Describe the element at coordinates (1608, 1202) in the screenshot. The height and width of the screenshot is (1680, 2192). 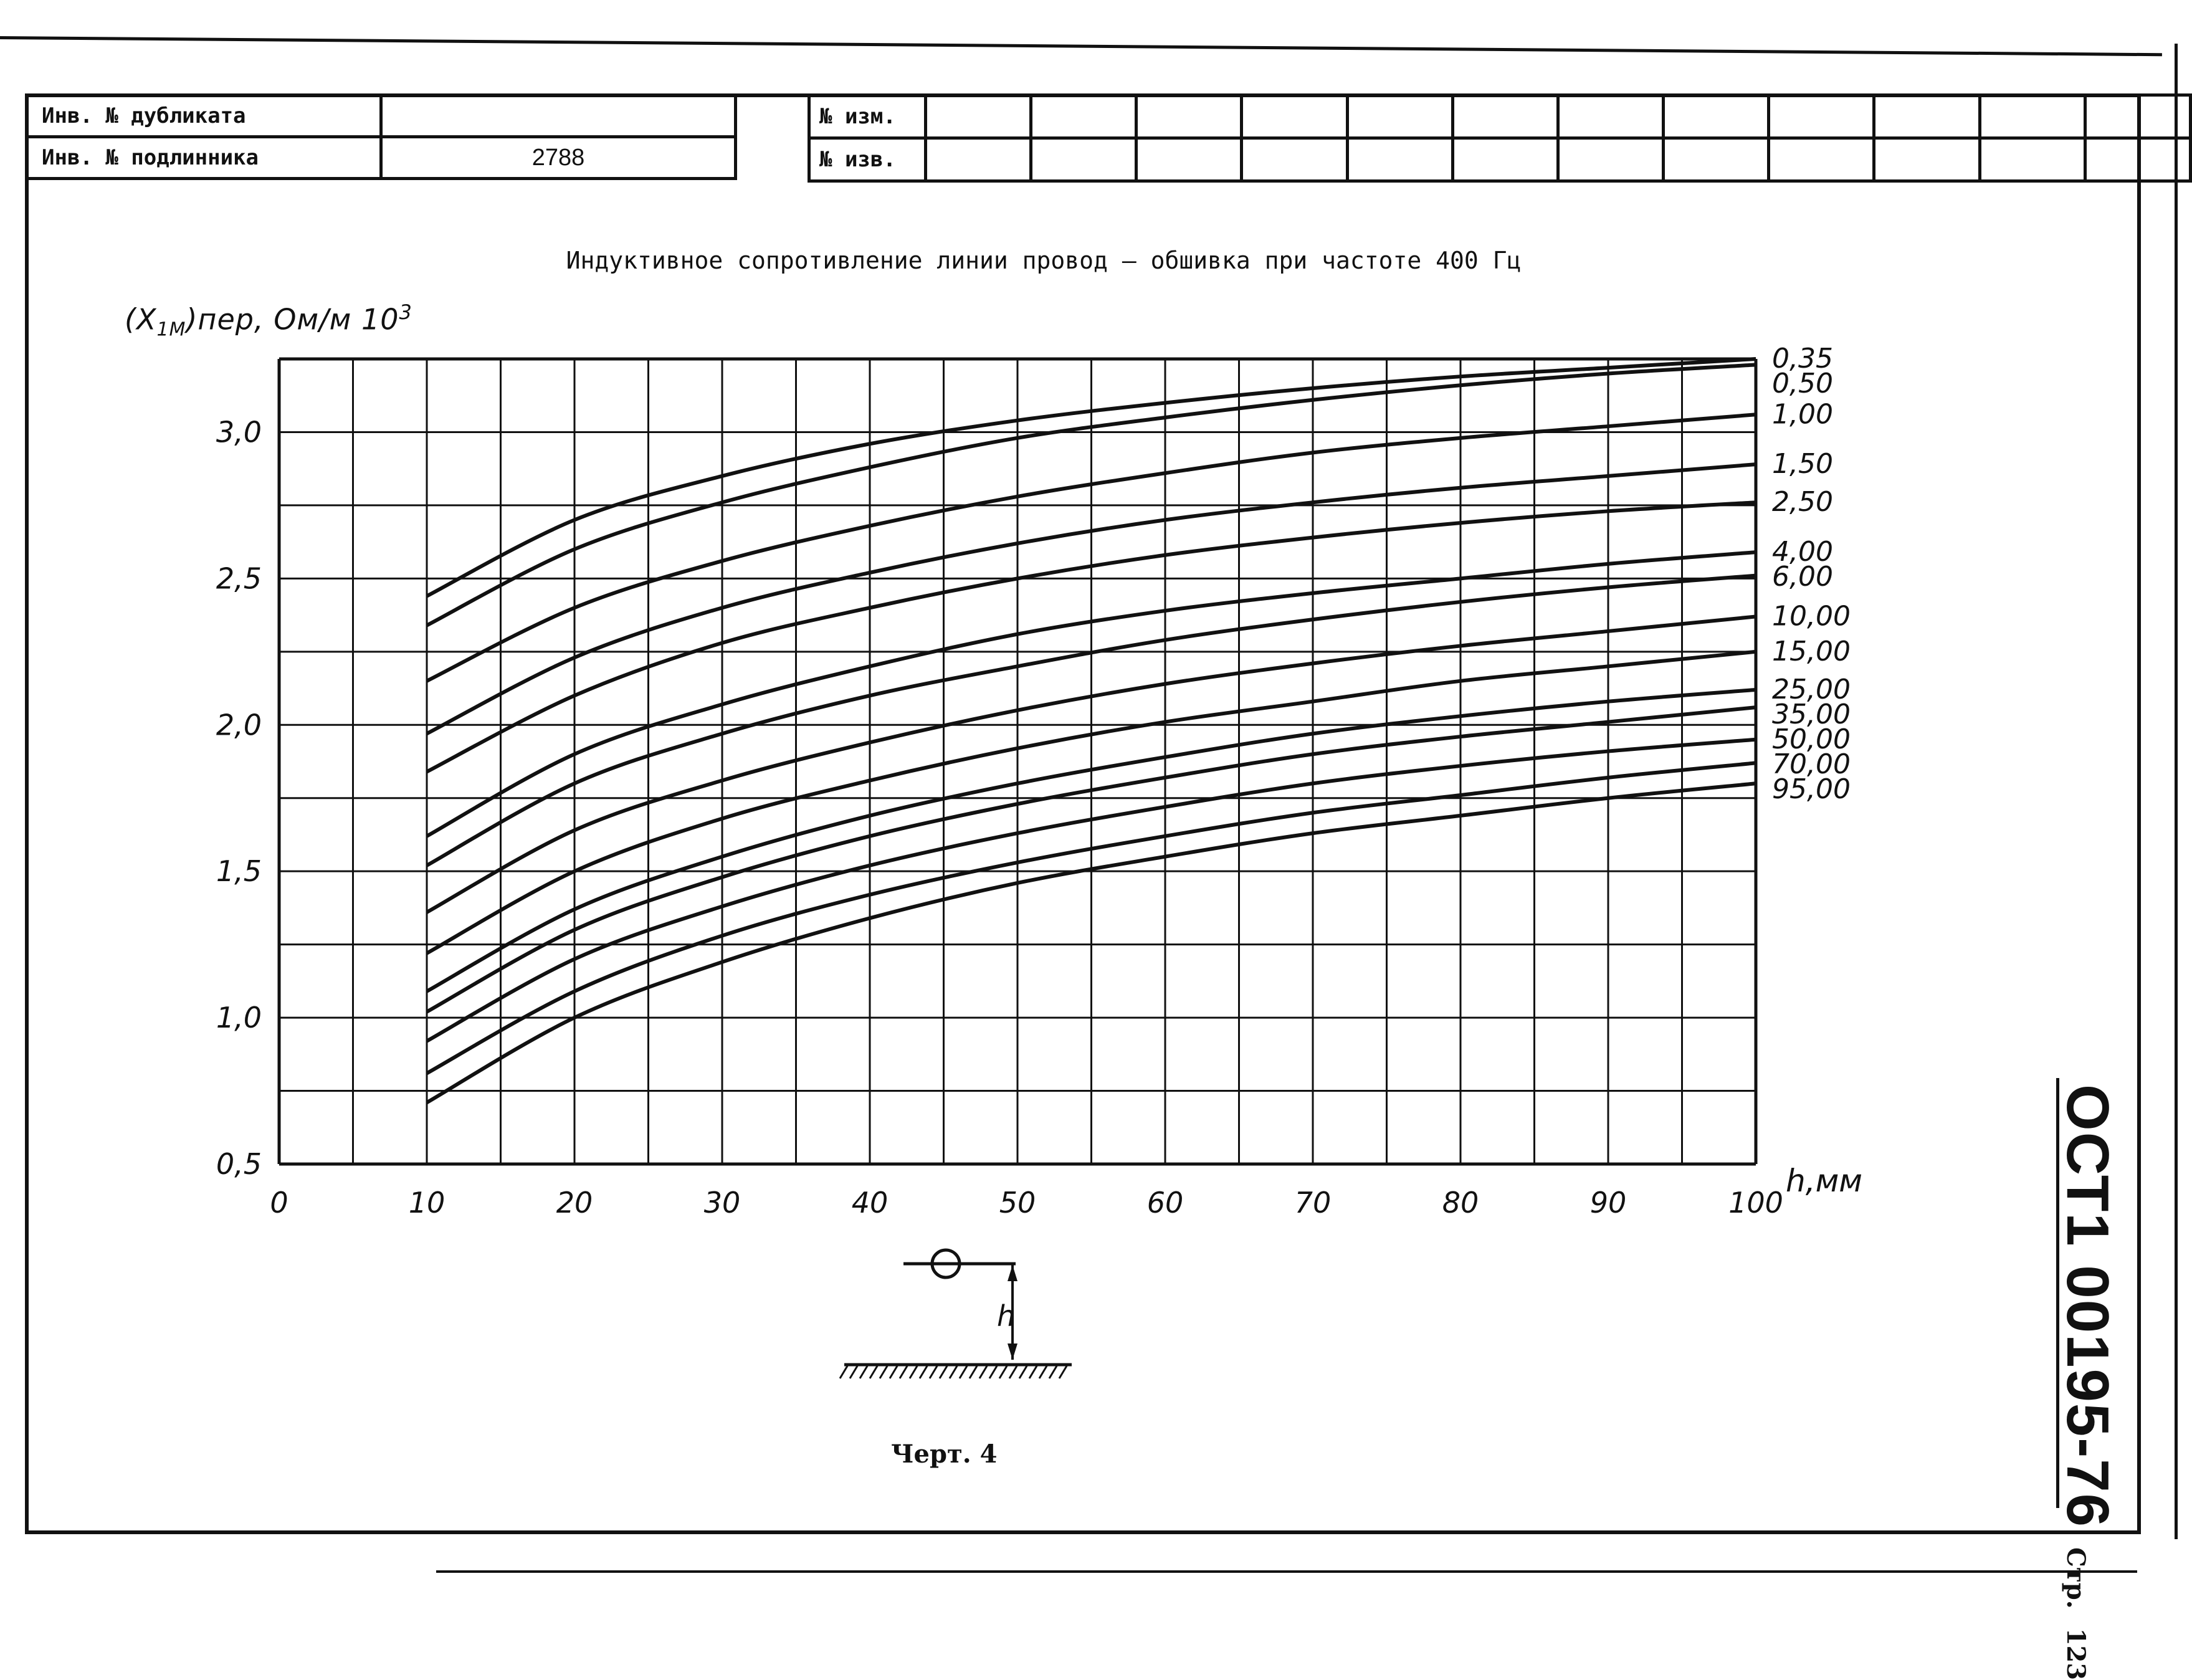
I see `x-tick-label: 90` at that location.